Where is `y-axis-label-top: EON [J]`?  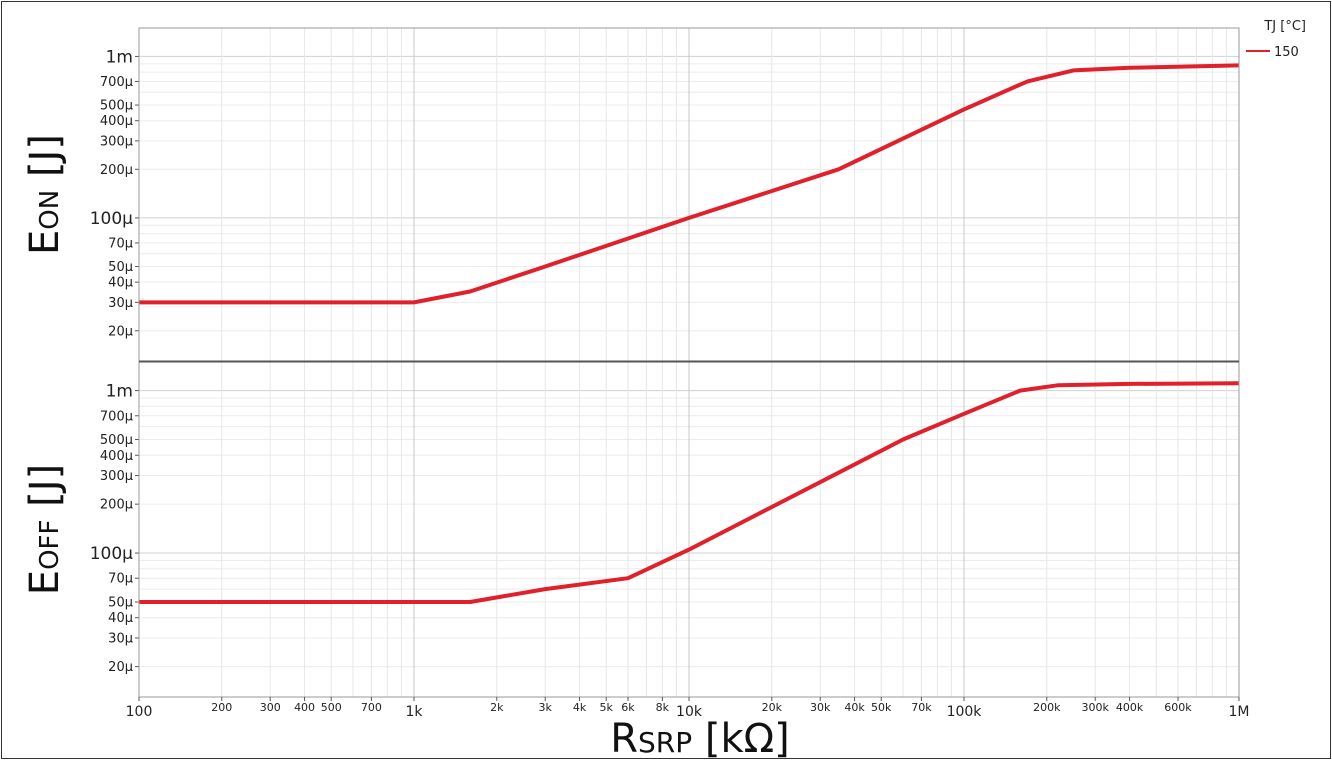 y-axis-label-top: EON [J] is located at coordinates (45, 194).